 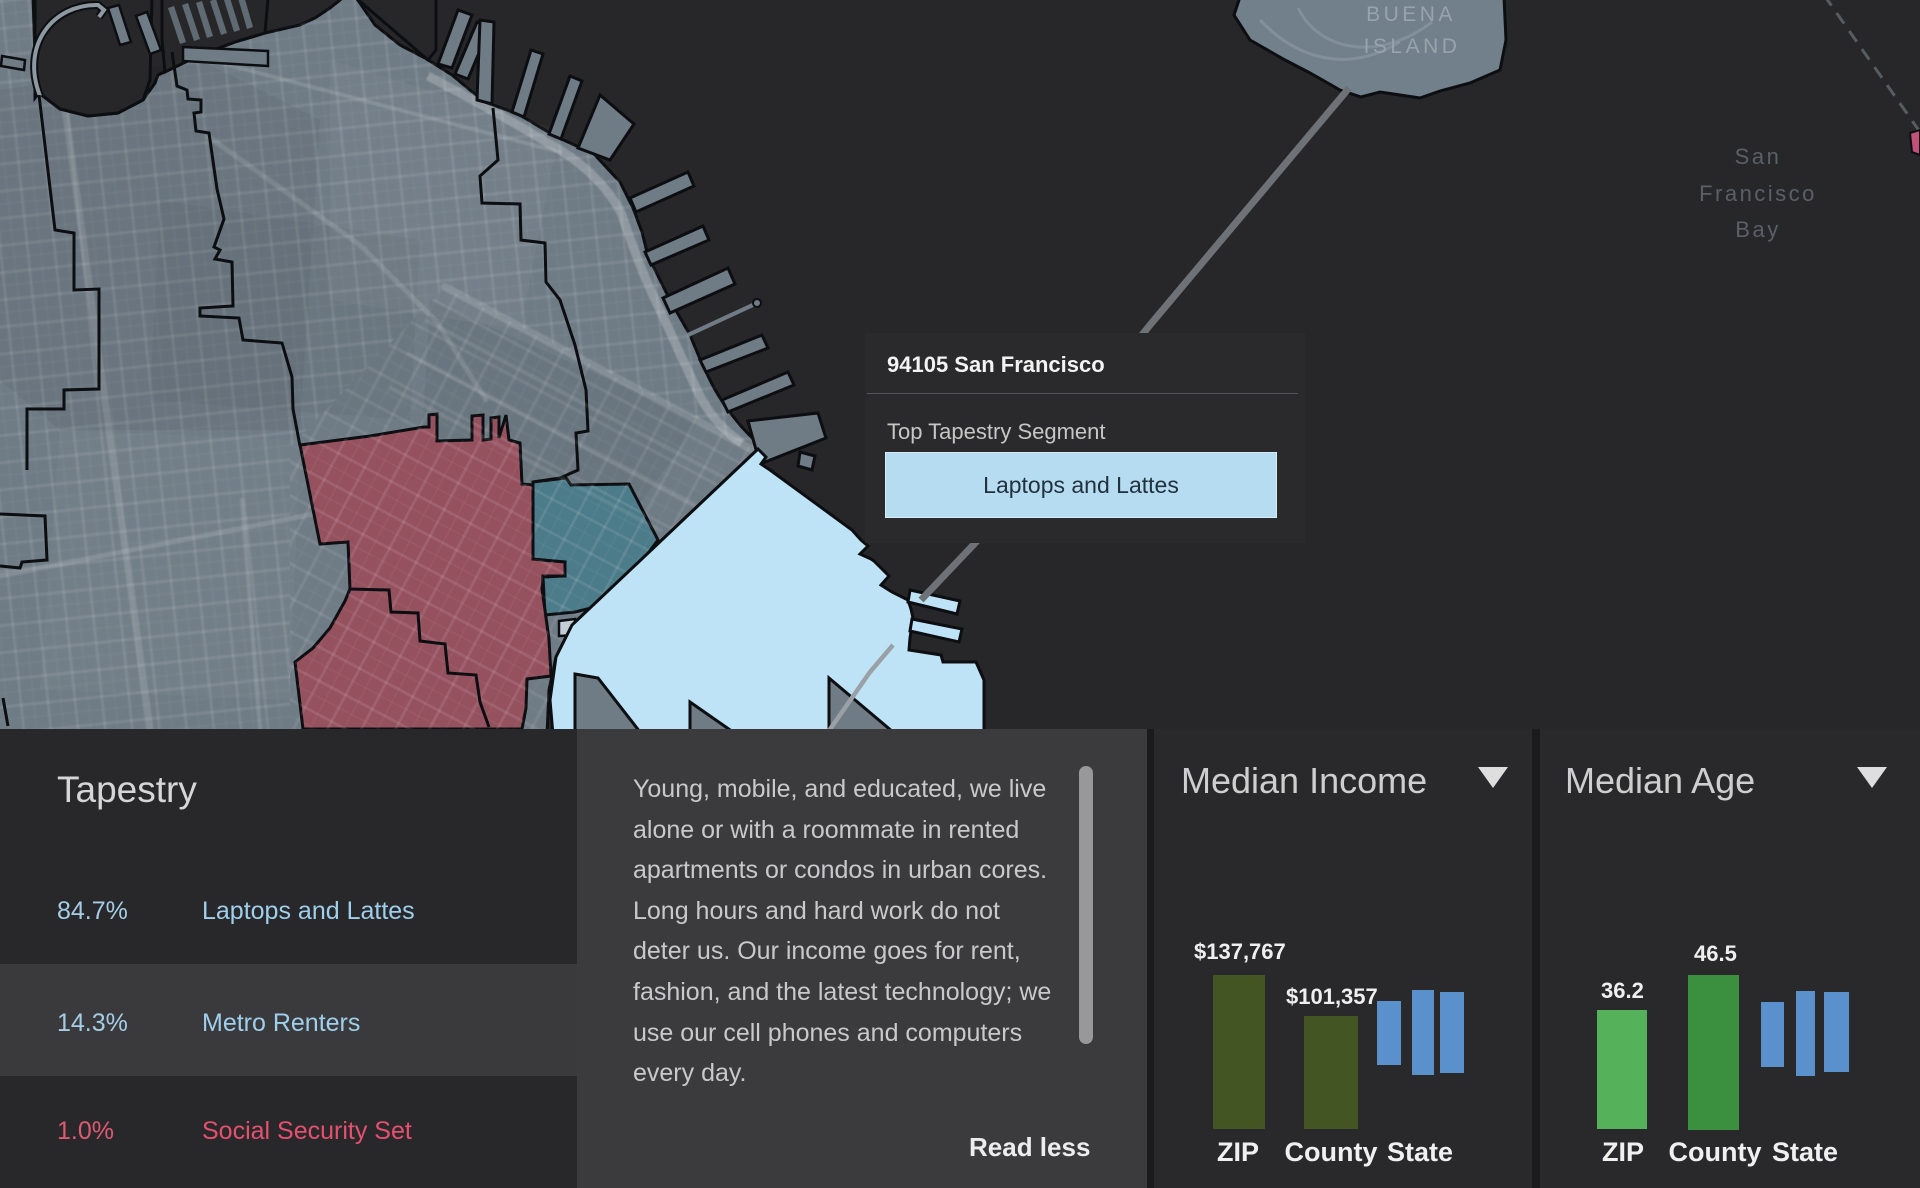 What do you see at coordinates (1758, 156) in the screenshot?
I see `svg-text: San` at bounding box center [1758, 156].